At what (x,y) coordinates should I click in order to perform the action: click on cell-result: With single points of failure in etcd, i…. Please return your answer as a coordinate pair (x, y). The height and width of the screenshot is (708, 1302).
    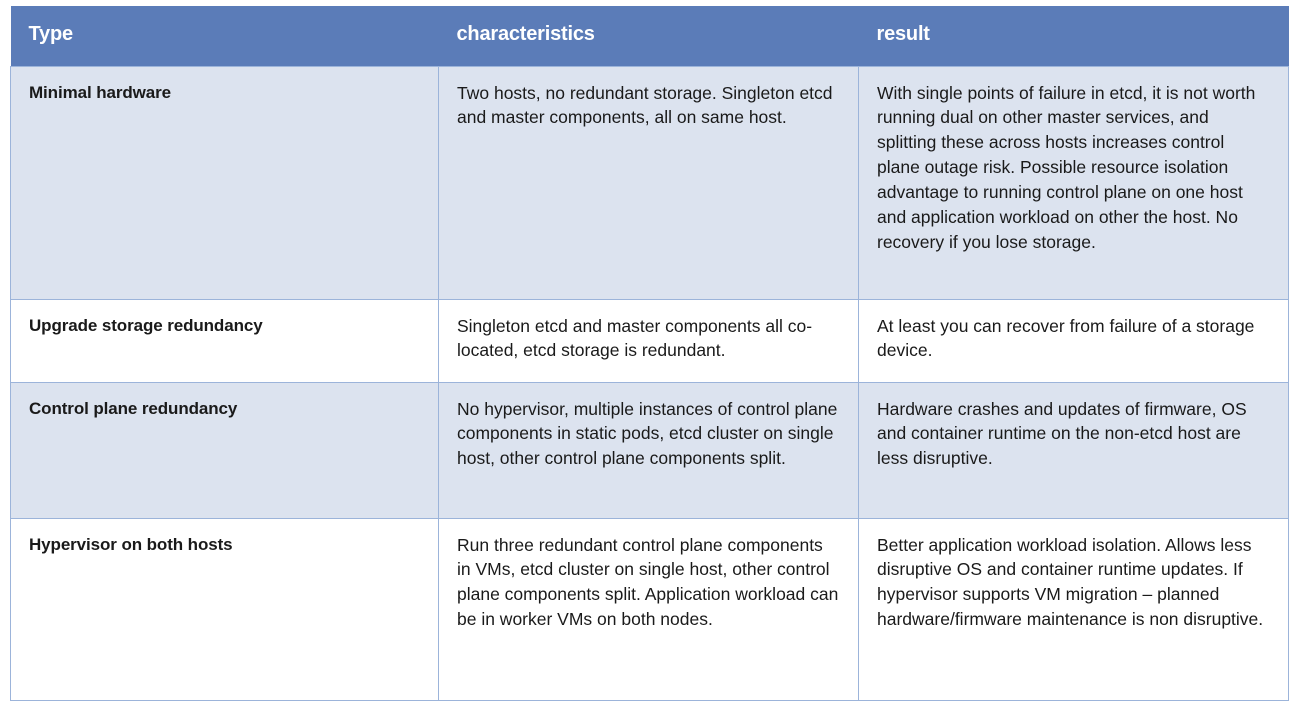
    Looking at the image, I should click on (1073, 182).